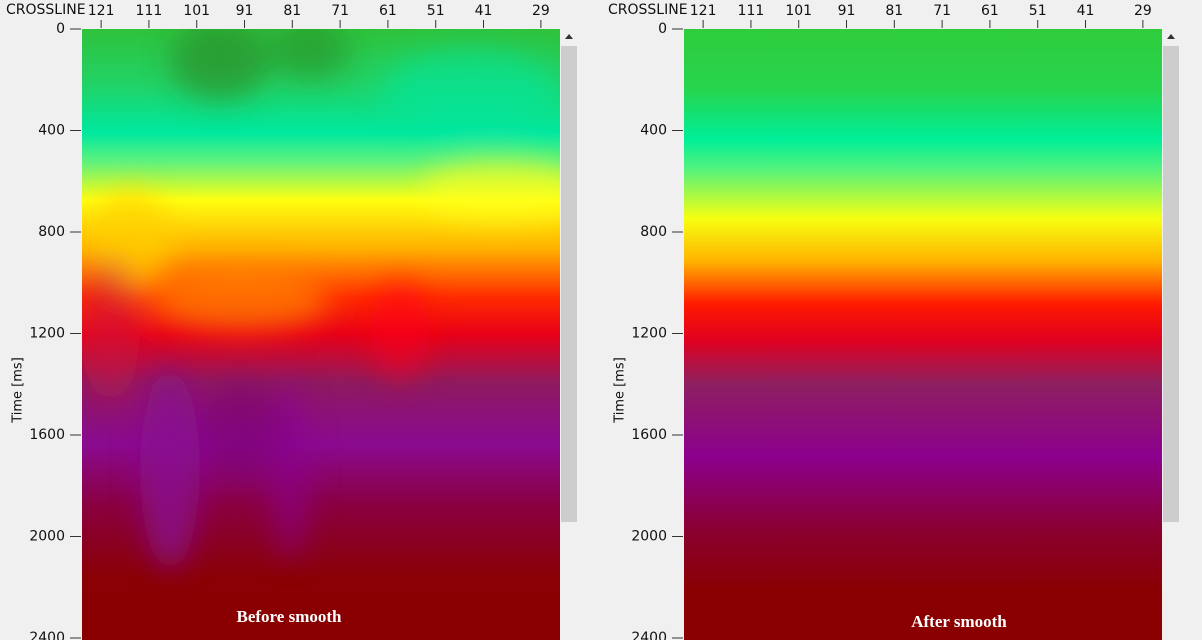  What do you see at coordinates (959, 621) in the screenshot?
I see `annotation: After smooth` at bounding box center [959, 621].